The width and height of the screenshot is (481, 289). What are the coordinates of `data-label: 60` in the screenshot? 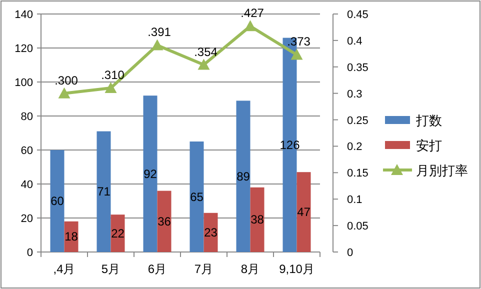 It's located at (57, 201).